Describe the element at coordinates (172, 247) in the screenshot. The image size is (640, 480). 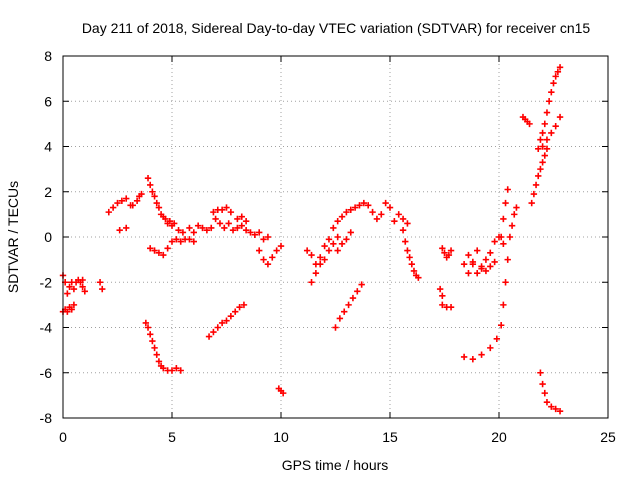
I see `series-seg-h` at that location.